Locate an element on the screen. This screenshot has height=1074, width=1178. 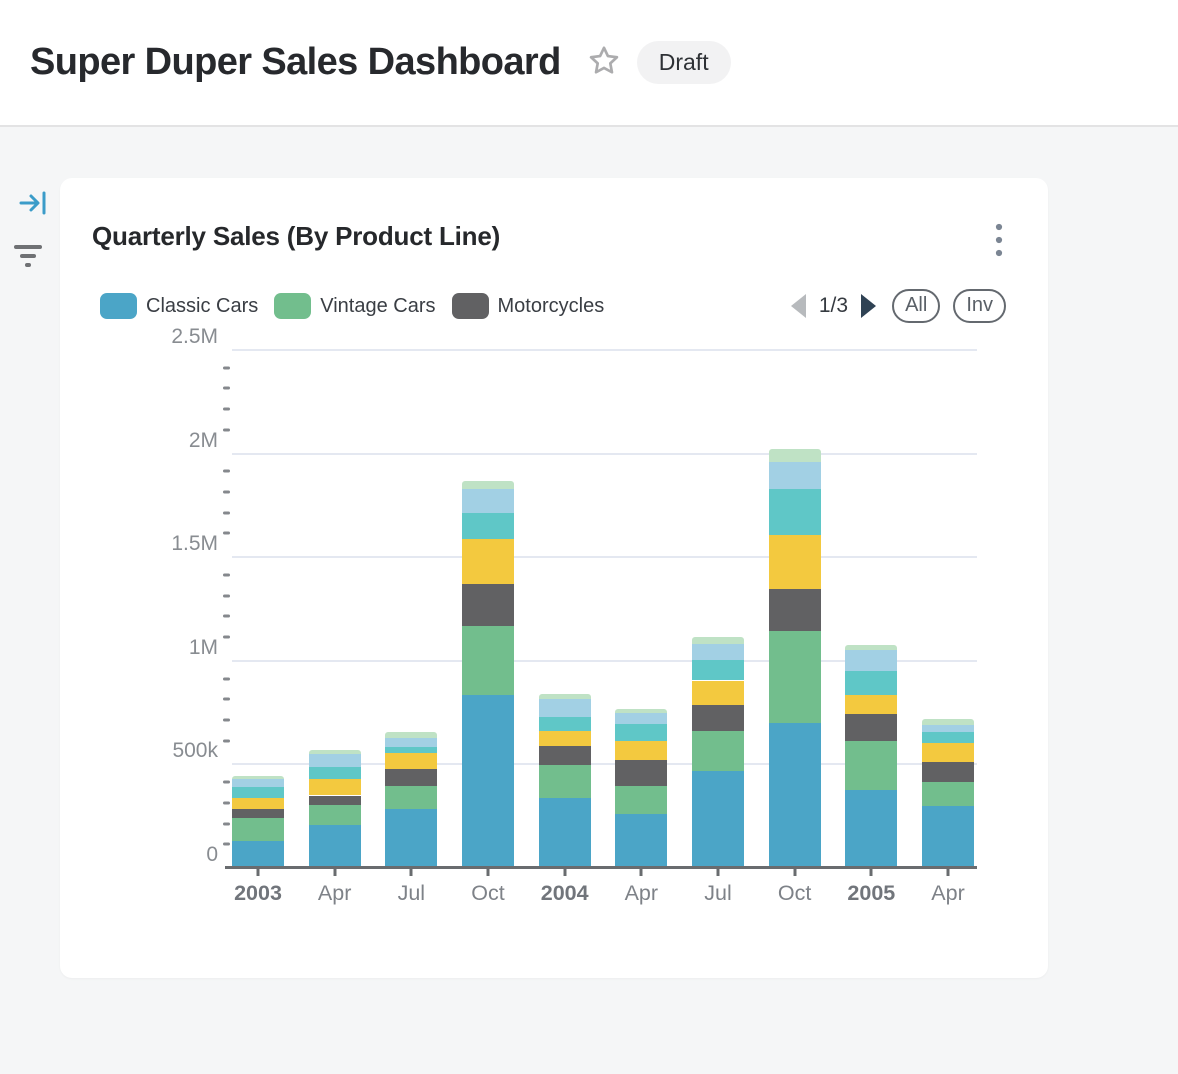
filter-icon is located at coordinates (28, 258).